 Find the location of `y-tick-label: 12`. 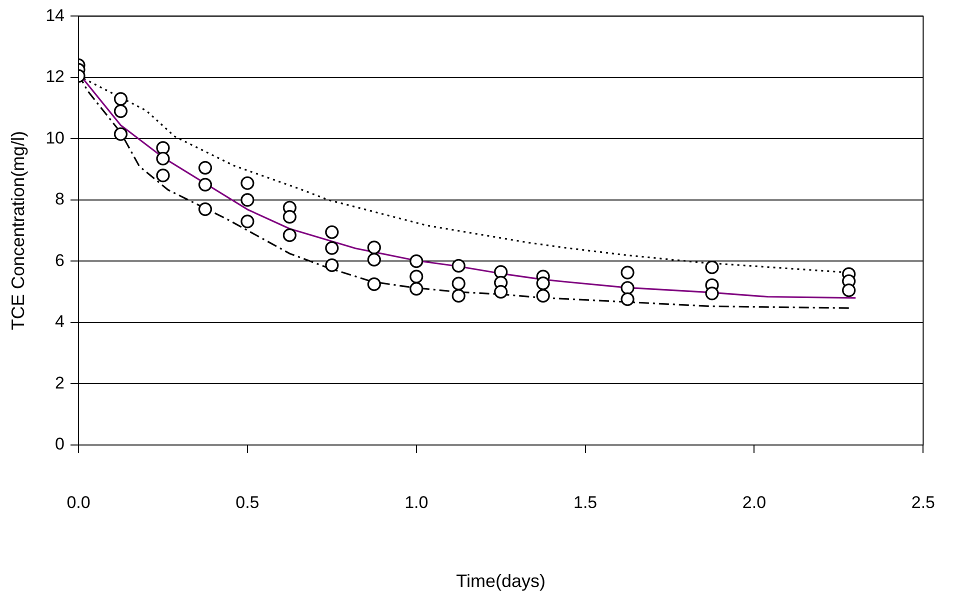

y-tick-label: 12 is located at coordinates (55, 76).